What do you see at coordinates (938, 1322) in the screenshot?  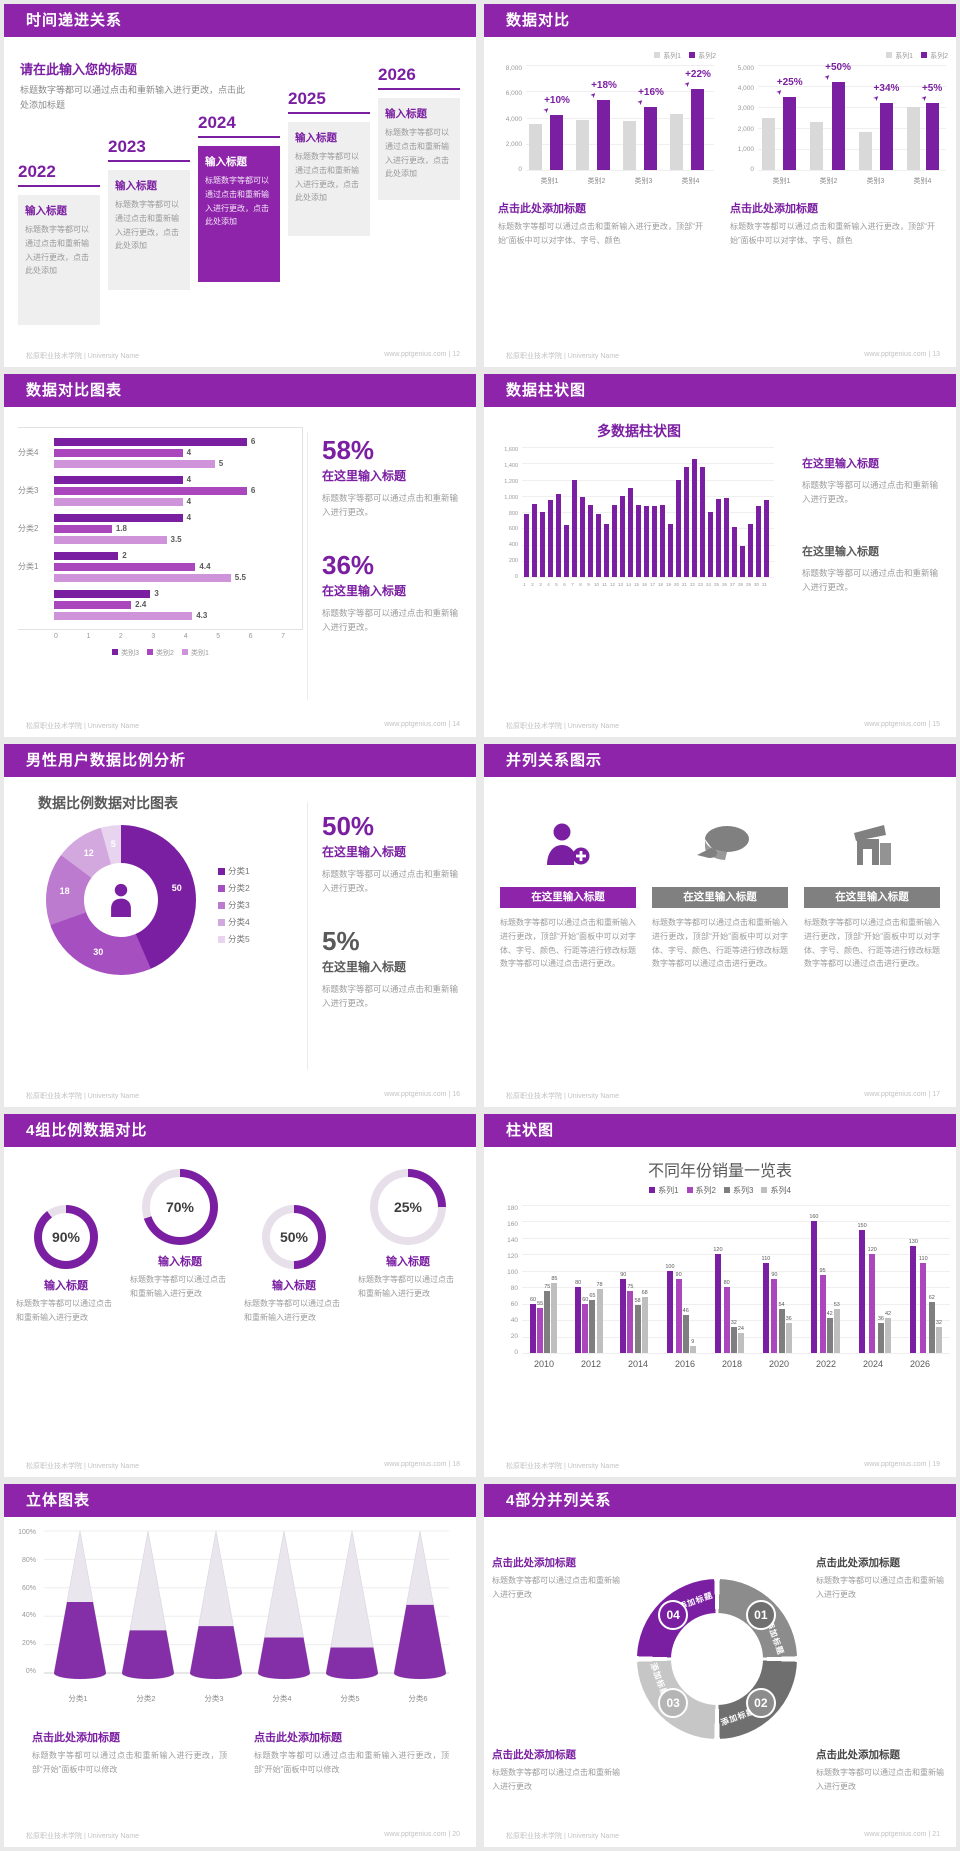 I see `bar-value-label: 32` at bounding box center [938, 1322].